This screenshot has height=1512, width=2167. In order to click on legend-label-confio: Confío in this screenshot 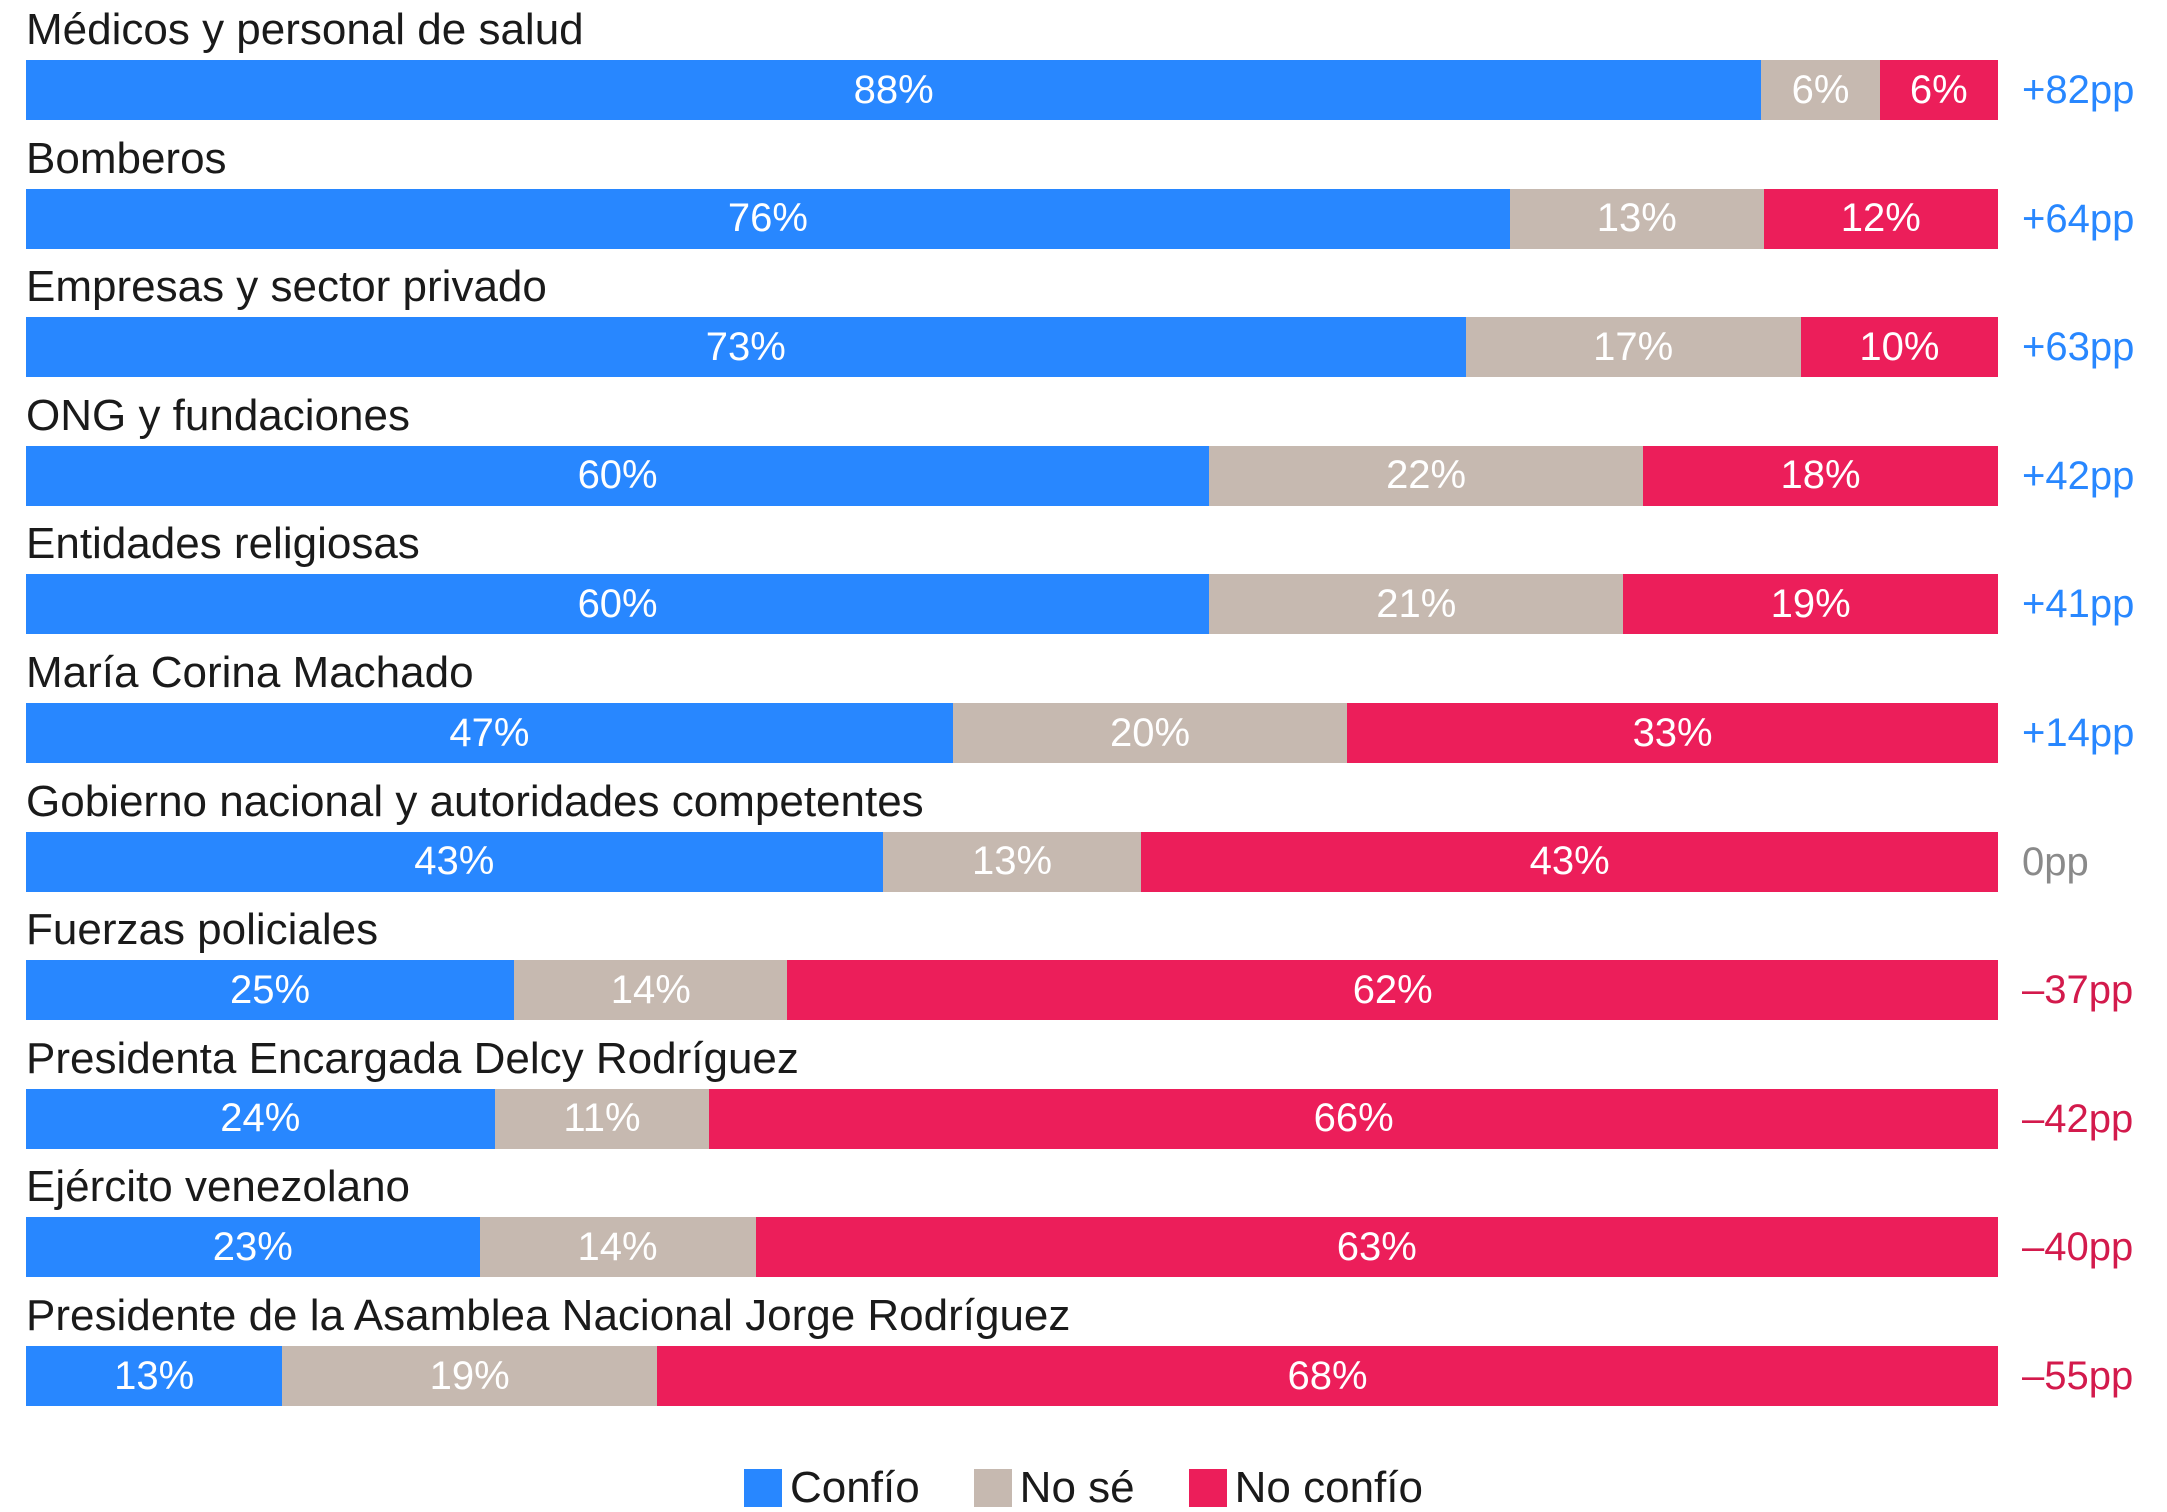, I will do `click(855, 1487)`.